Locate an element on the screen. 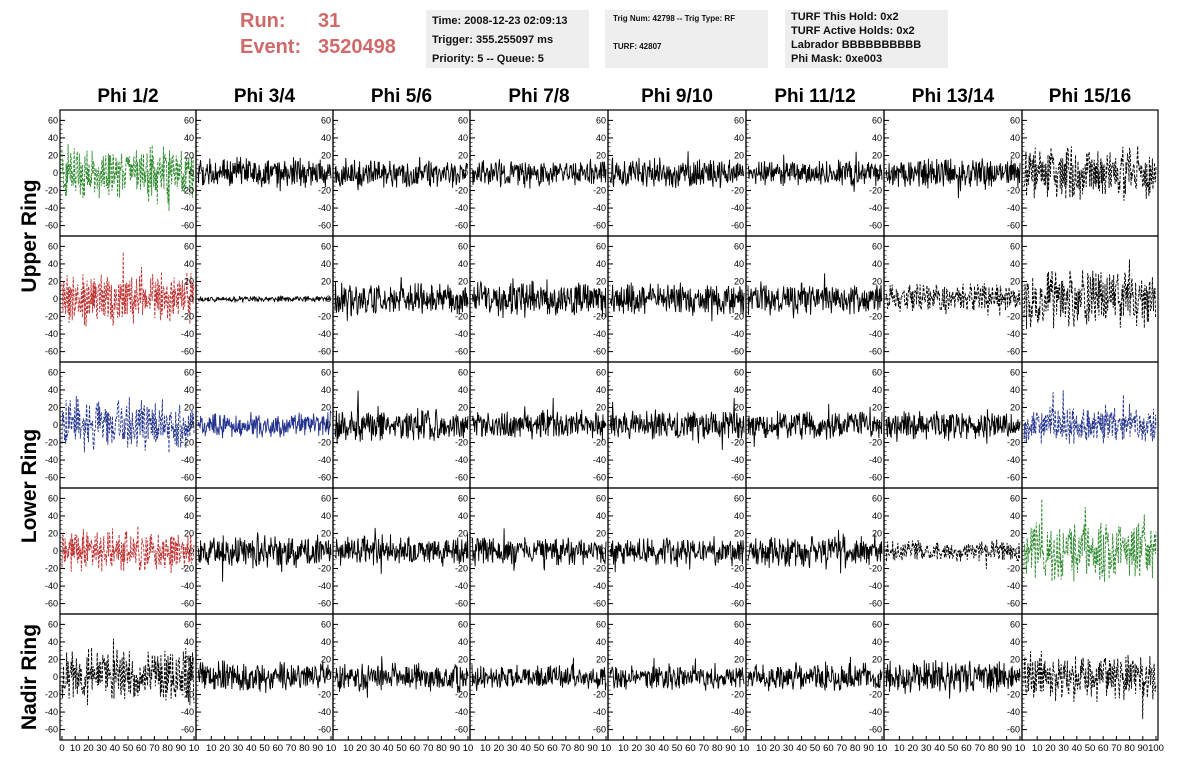 This screenshot has height=772, width=1196. column-header: Phi 1/2 is located at coordinates (128, 96).